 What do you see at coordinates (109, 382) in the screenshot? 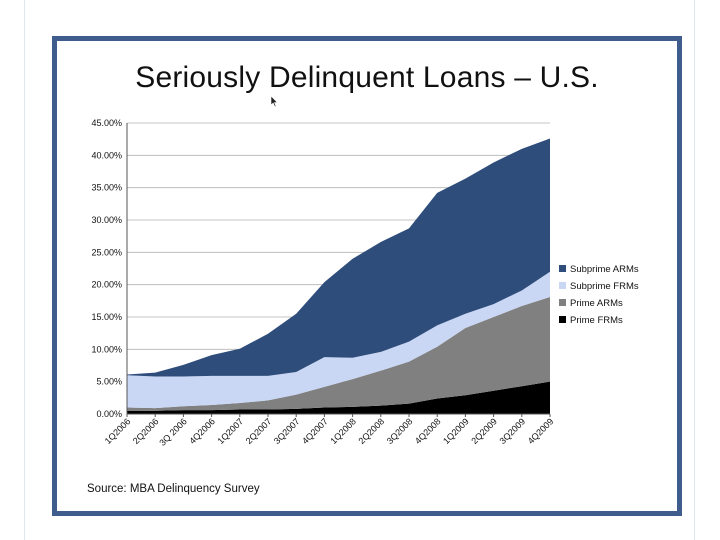
I see `y-tick-label: 5.00%` at bounding box center [109, 382].